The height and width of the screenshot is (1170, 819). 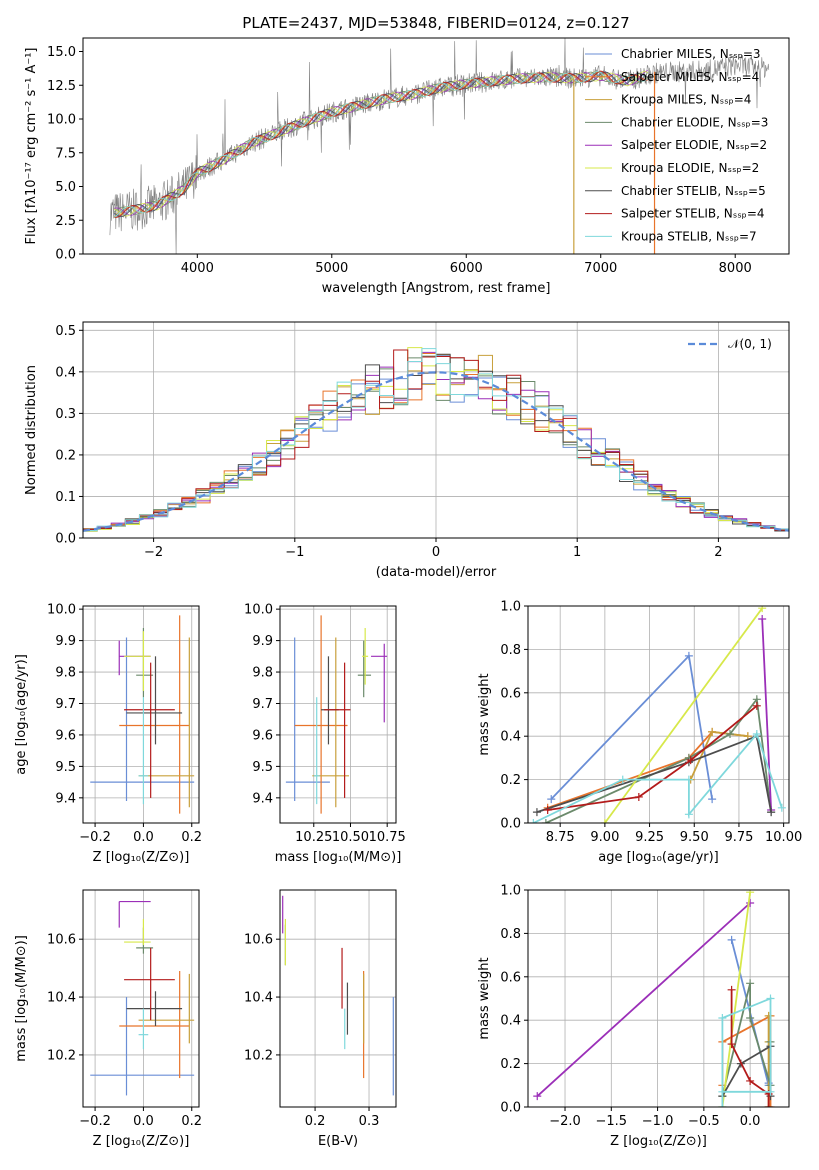 I want to click on x-axis-label: age [log₁₀(age/yr)], so click(x=658, y=857).